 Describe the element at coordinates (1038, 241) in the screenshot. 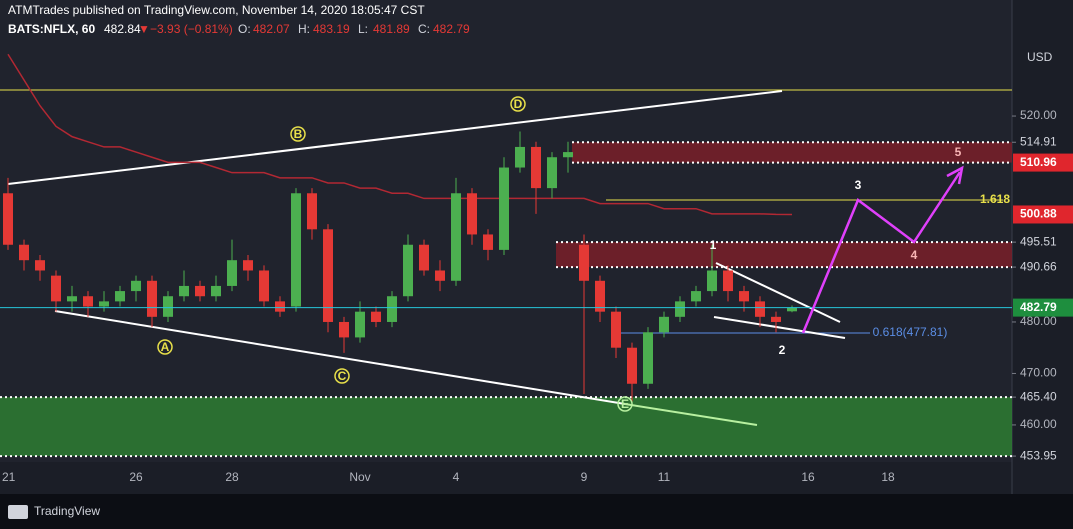

I see `price-label: 495.51` at that location.